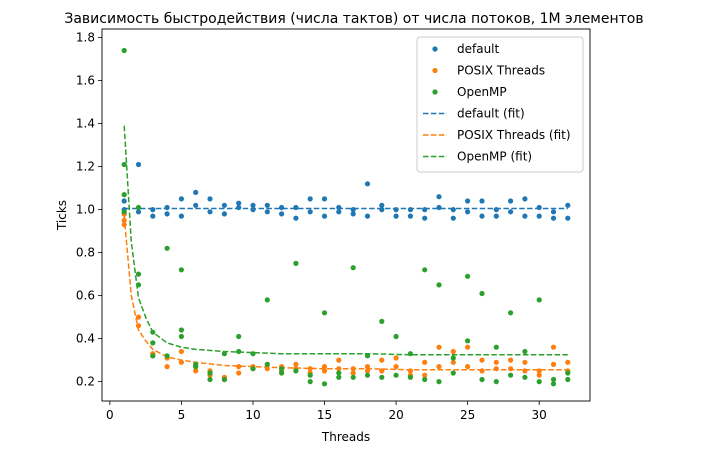 The height and width of the screenshot is (454, 708). I want to click on legend-marker-openmp, so click(435, 92).